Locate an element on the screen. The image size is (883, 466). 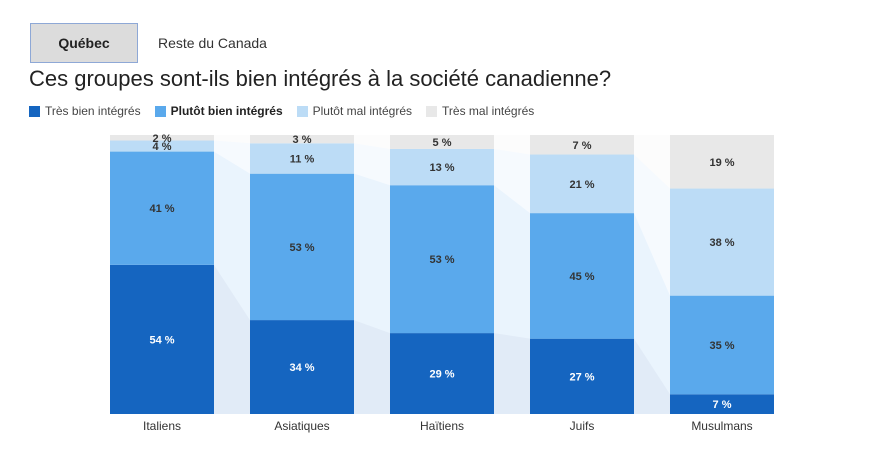
data-label: 54 % is located at coordinates (161, 340).